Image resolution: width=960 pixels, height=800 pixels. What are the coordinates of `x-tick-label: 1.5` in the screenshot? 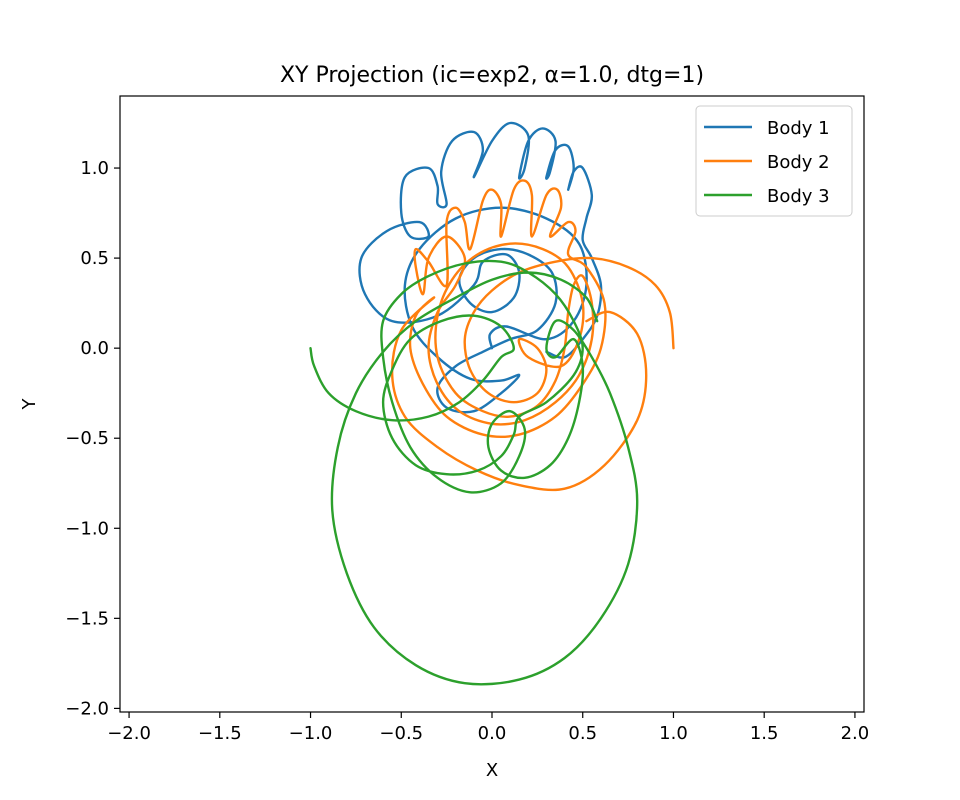 It's located at (764, 733).